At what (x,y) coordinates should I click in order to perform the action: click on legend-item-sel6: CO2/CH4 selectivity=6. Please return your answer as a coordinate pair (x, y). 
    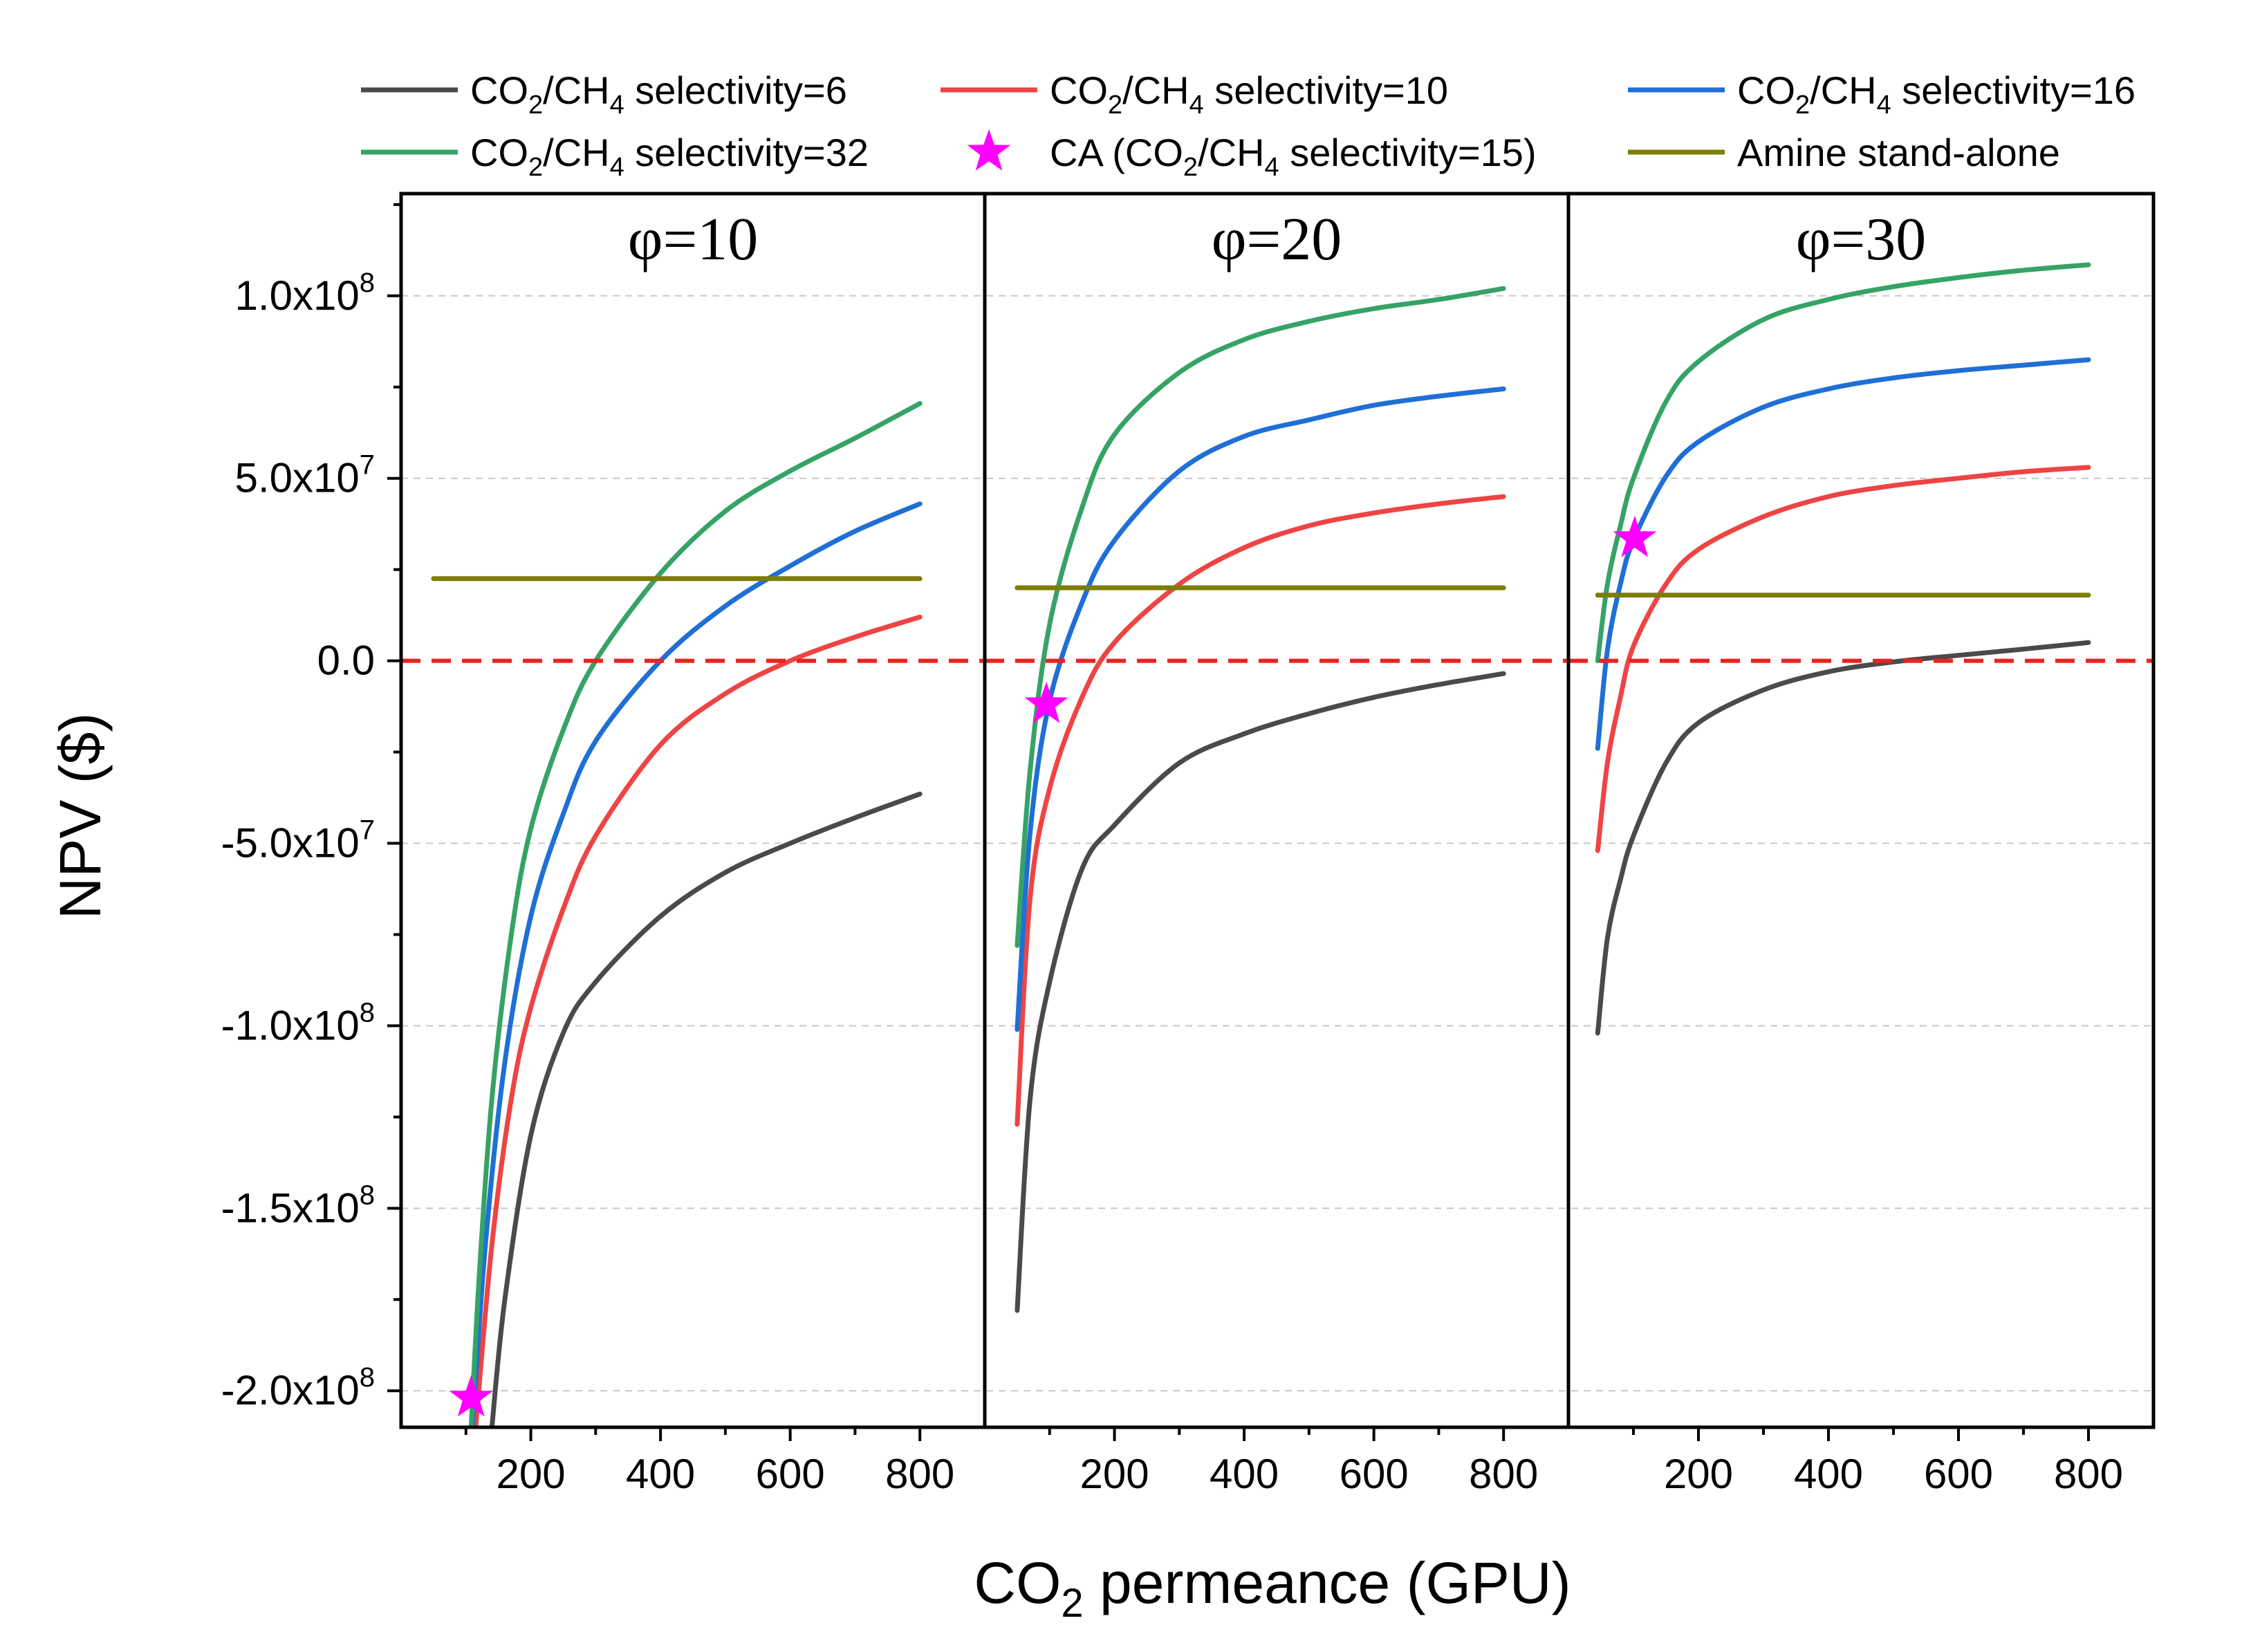
    Looking at the image, I should click on (604, 94).